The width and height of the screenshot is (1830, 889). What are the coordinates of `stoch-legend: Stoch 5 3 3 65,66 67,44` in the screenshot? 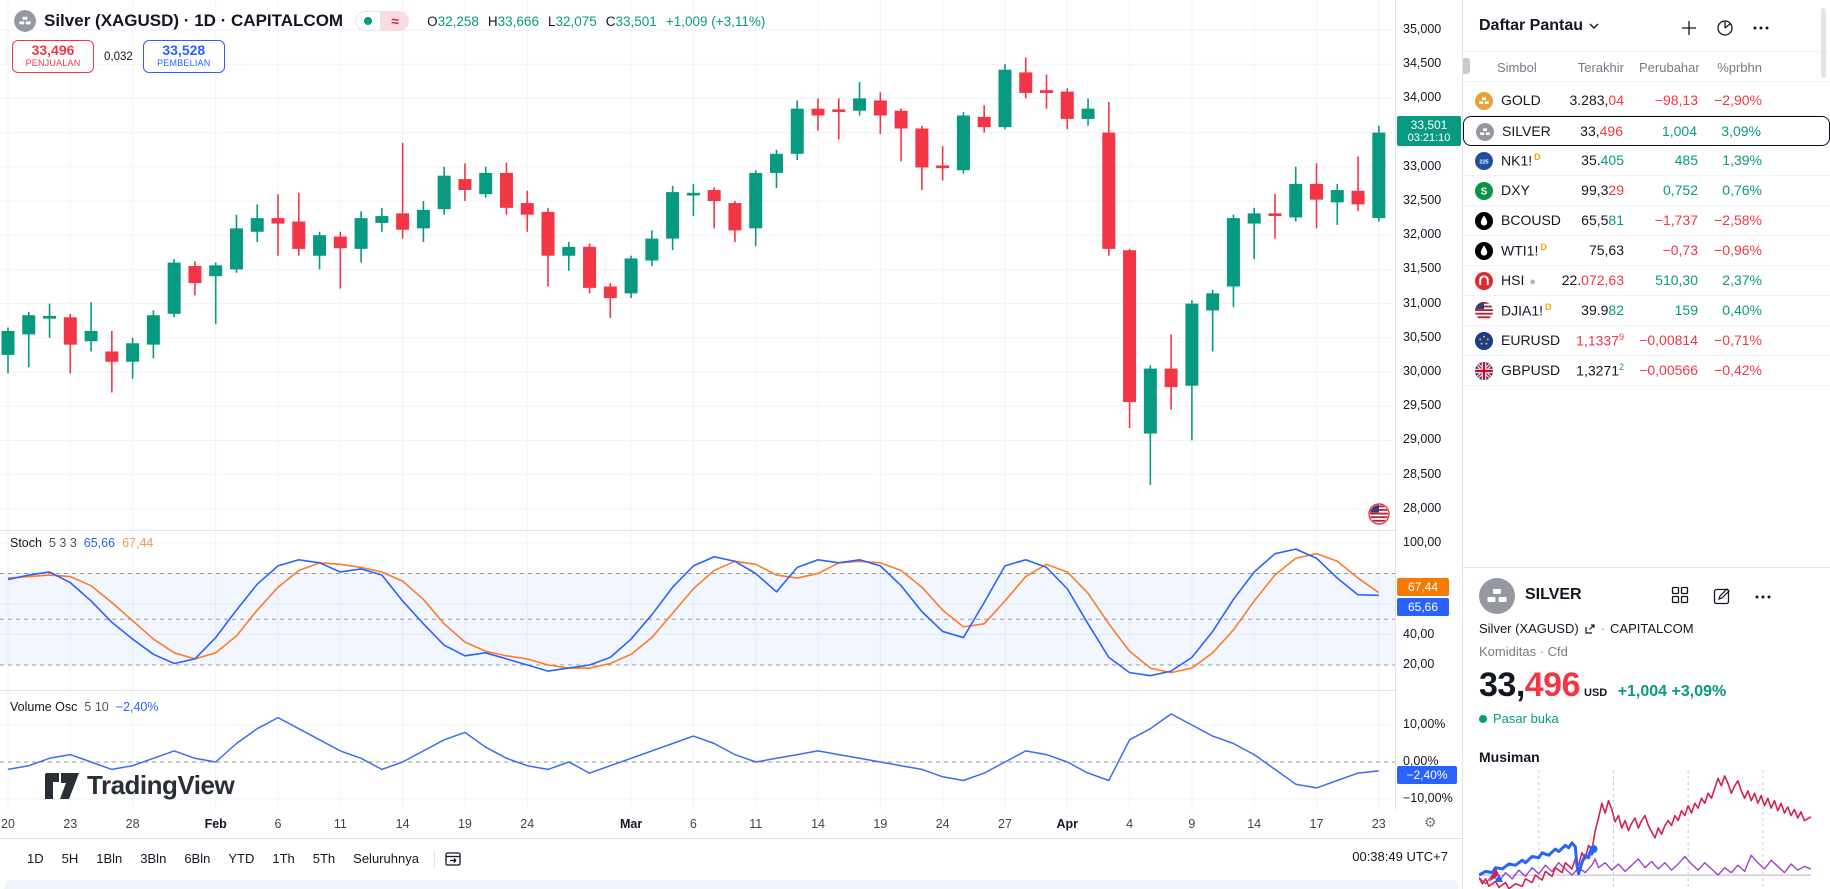 It's located at (82, 543).